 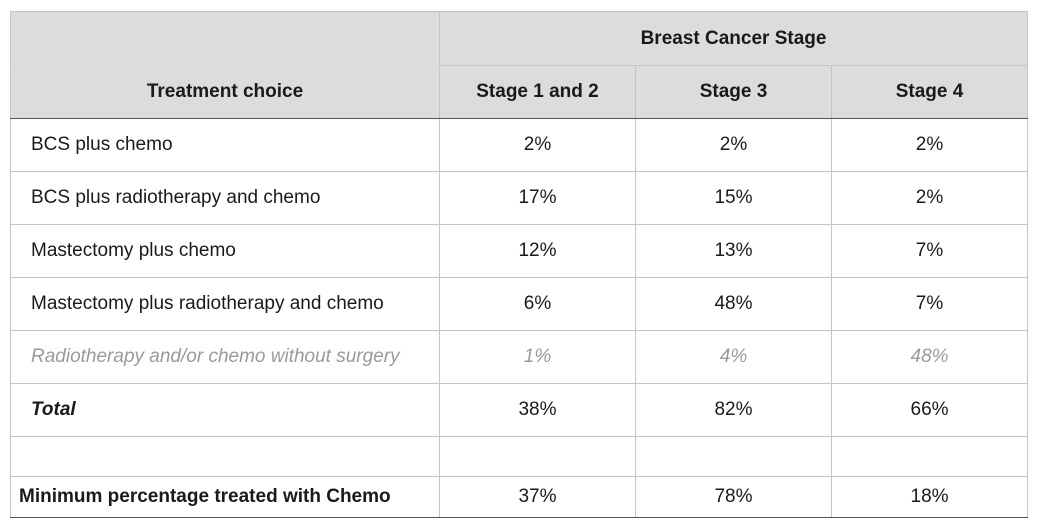 I want to click on cell-value: 13%, so click(x=733, y=251).